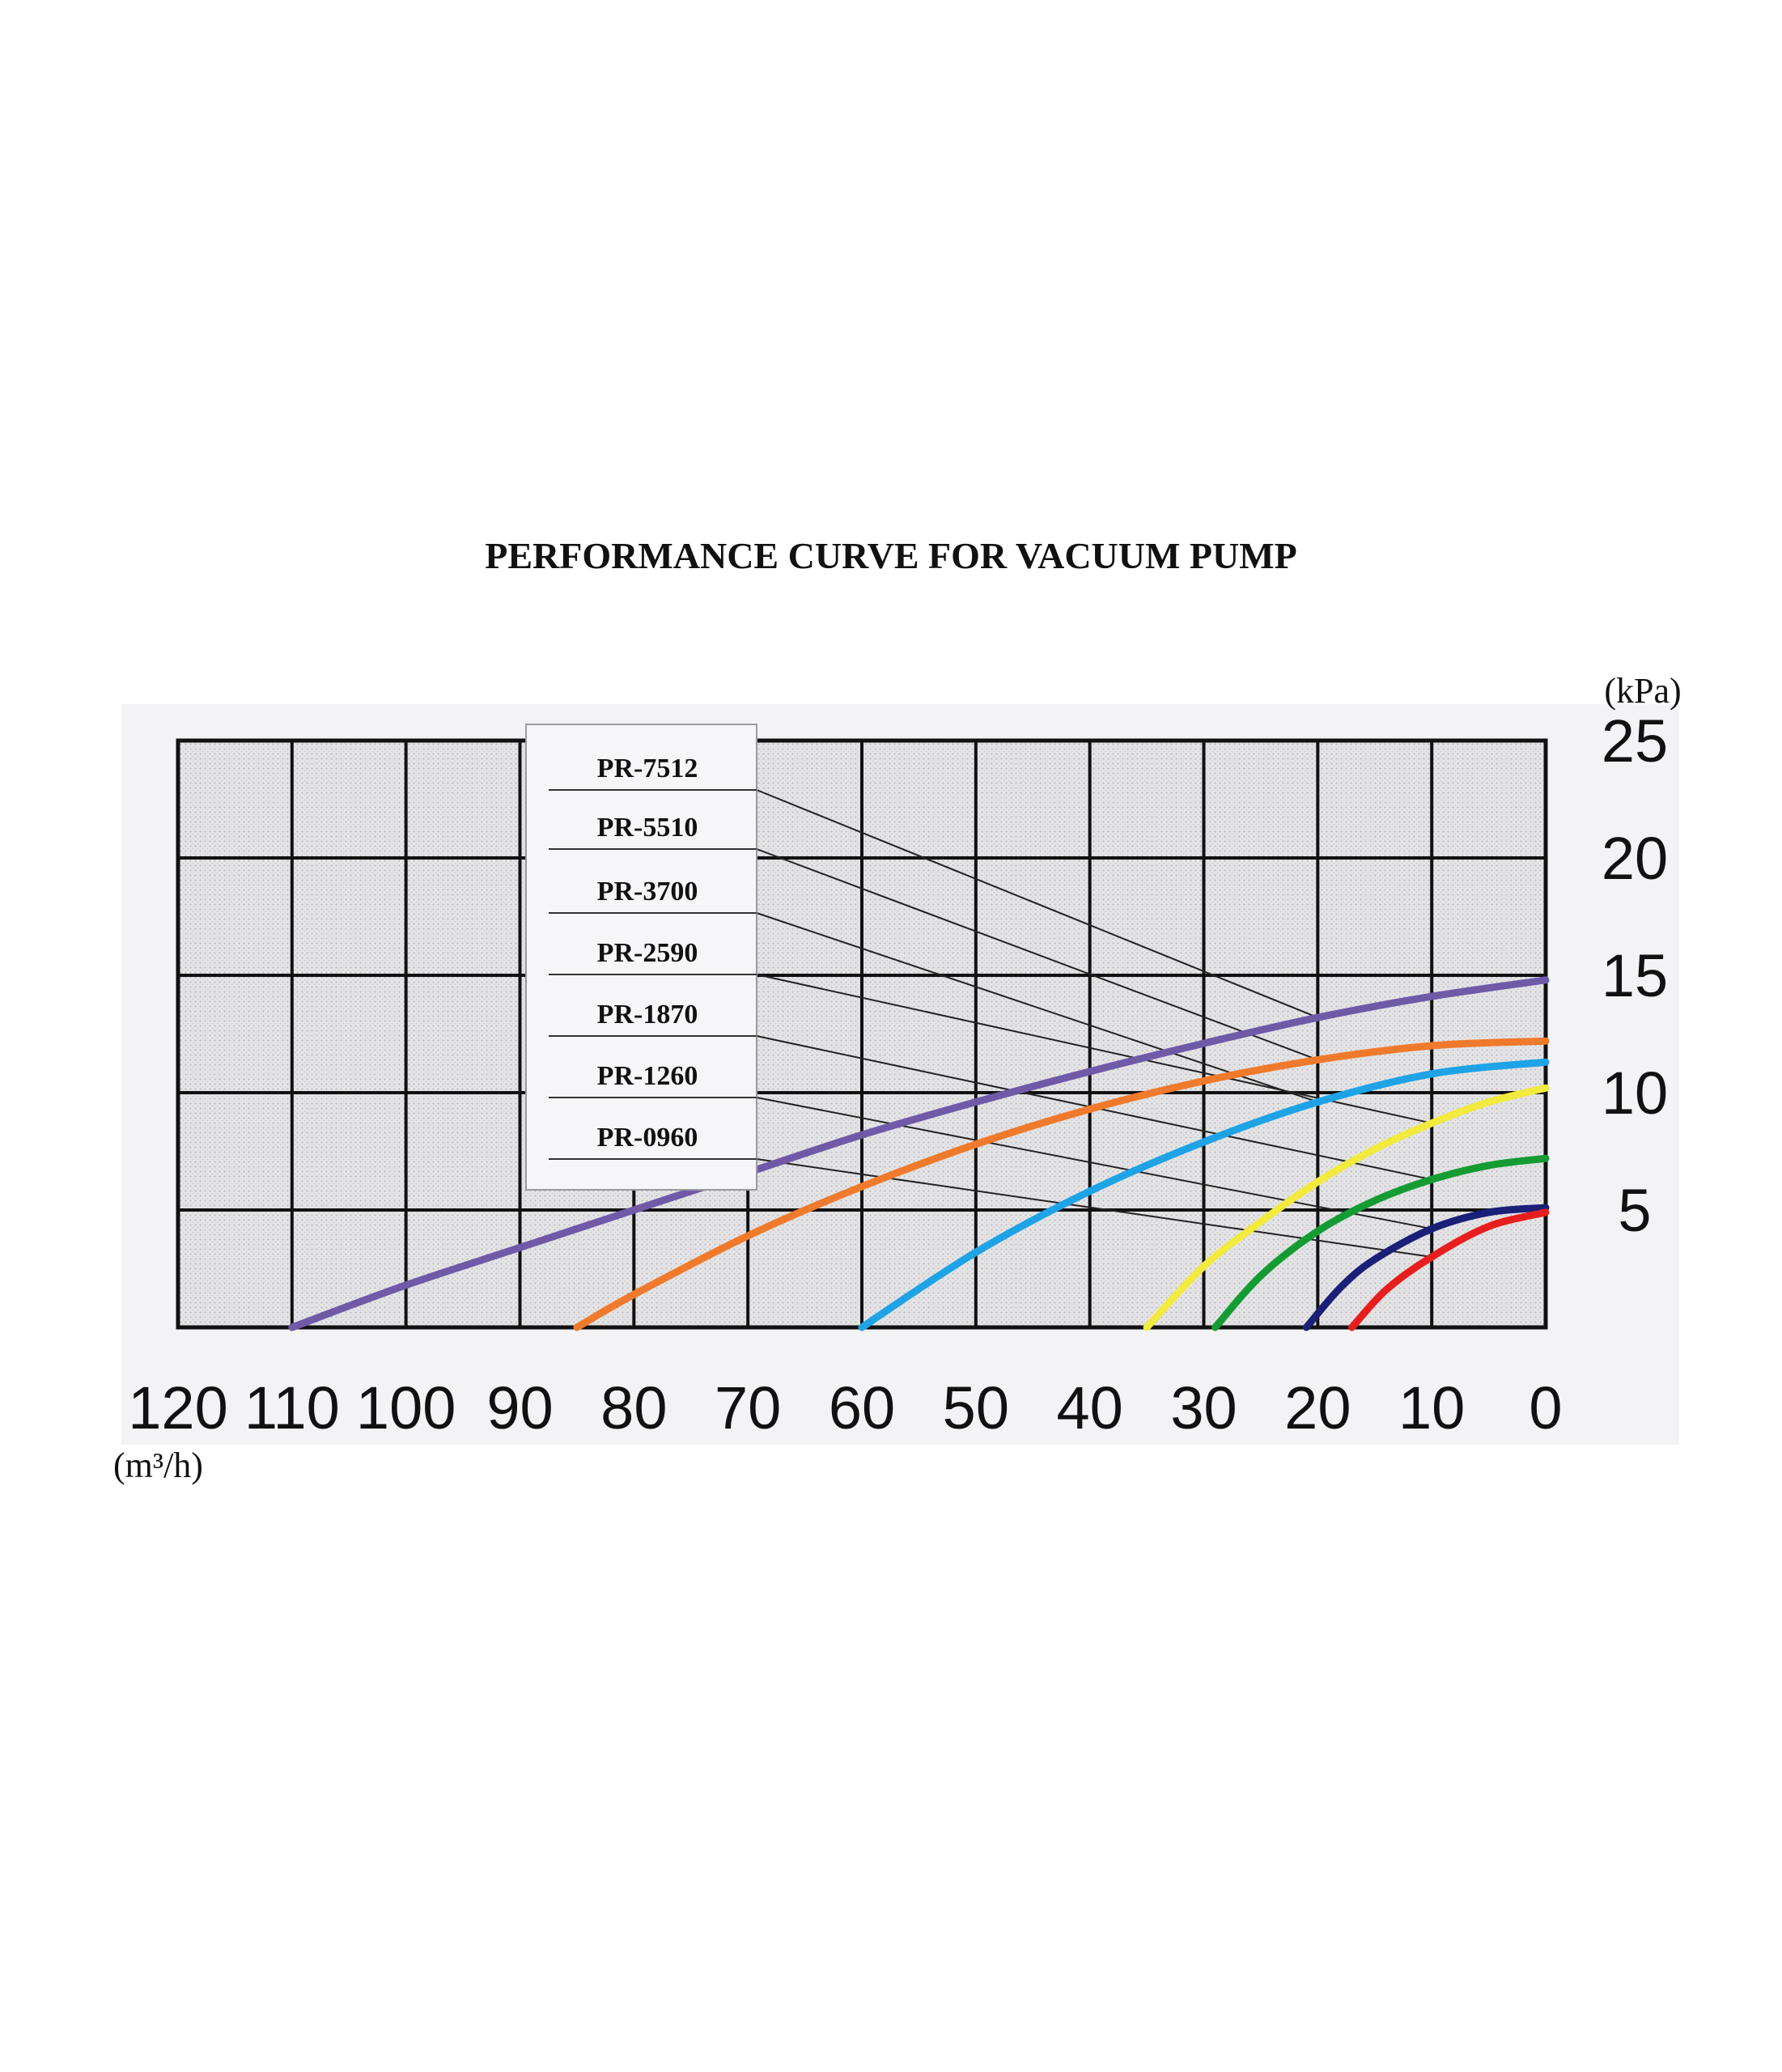  I want to click on x-tick-label-30: 30, so click(1203, 1407).